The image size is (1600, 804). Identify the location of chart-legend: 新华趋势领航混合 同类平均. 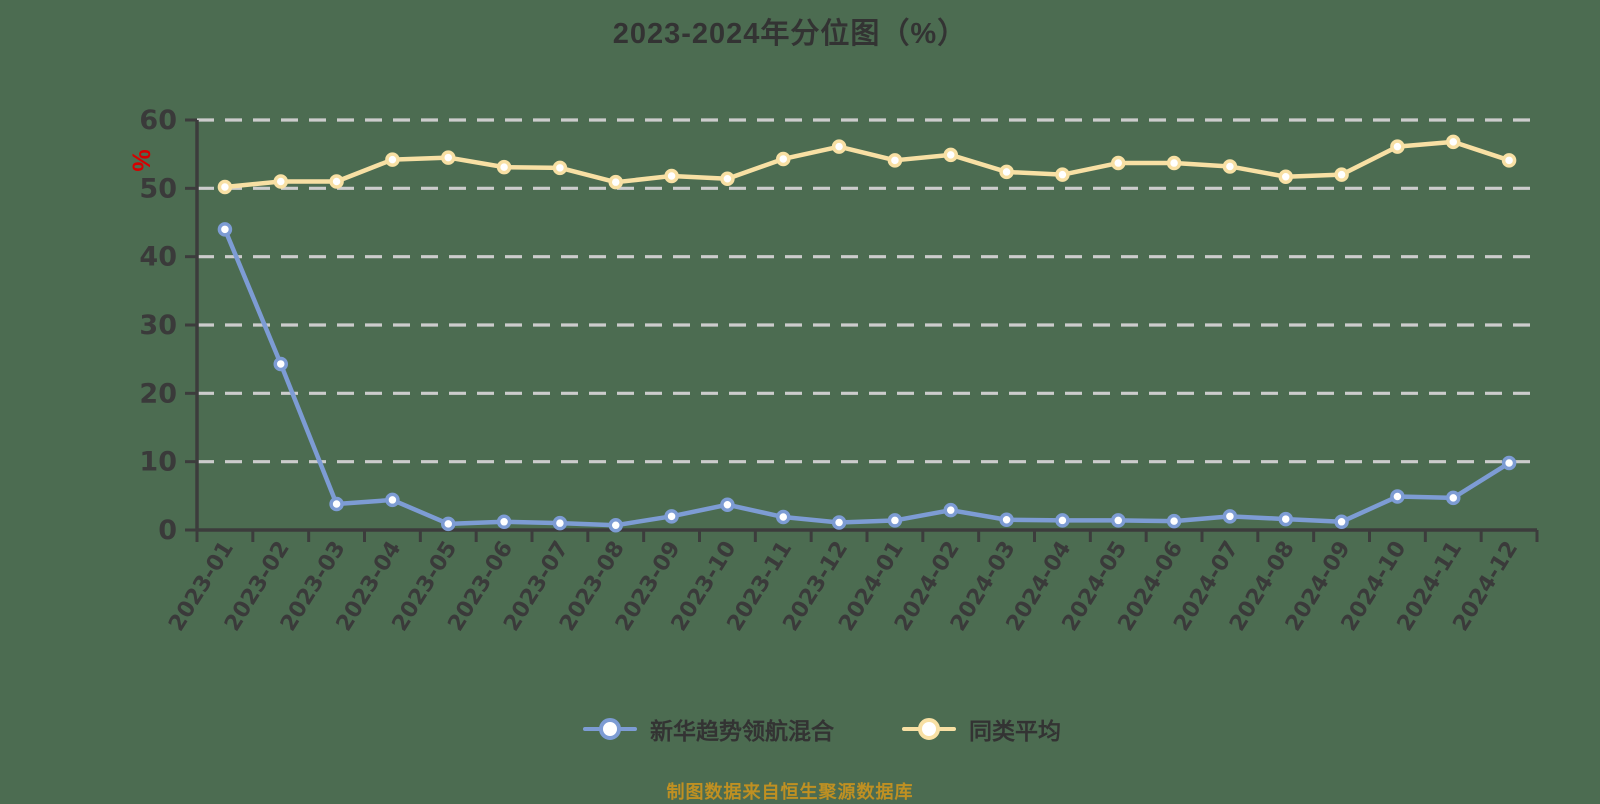
(811, 729).